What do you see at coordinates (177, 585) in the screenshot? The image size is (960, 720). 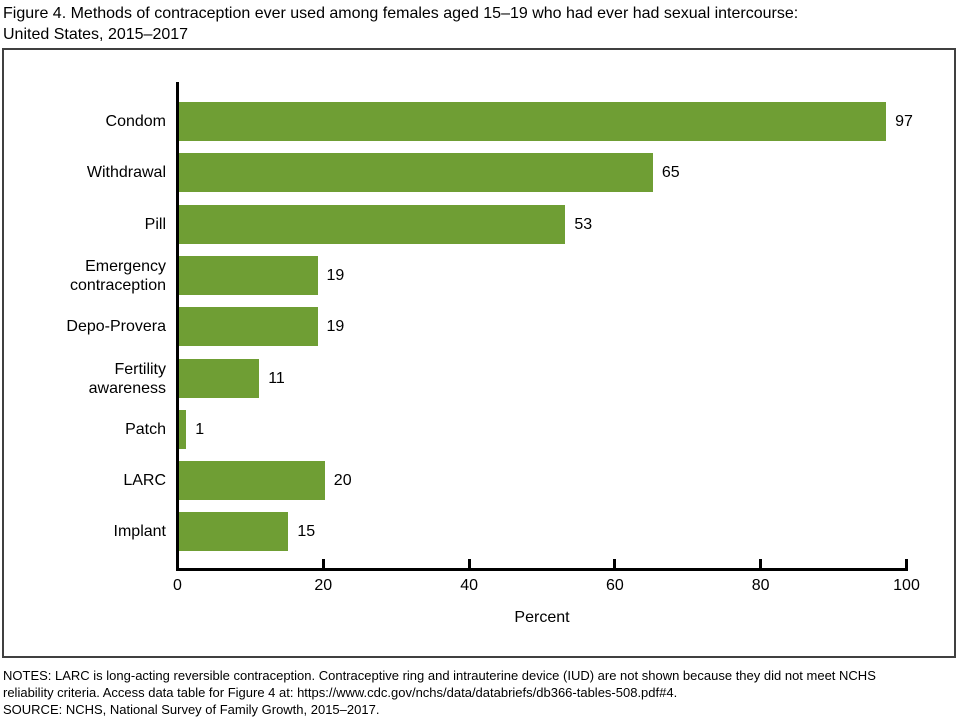 I see `x-tick-label: 0` at bounding box center [177, 585].